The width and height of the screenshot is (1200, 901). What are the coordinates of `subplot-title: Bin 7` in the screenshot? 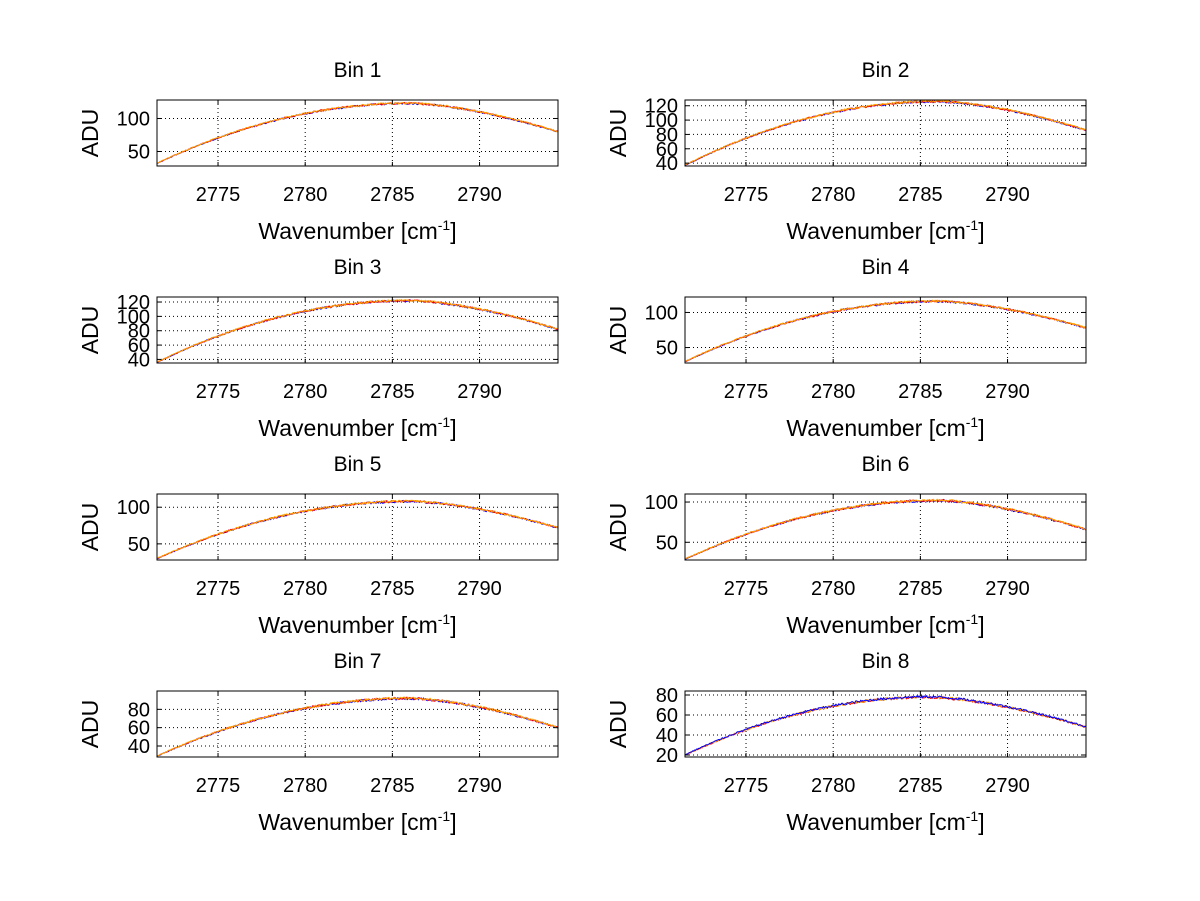 It's located at (358, 661).